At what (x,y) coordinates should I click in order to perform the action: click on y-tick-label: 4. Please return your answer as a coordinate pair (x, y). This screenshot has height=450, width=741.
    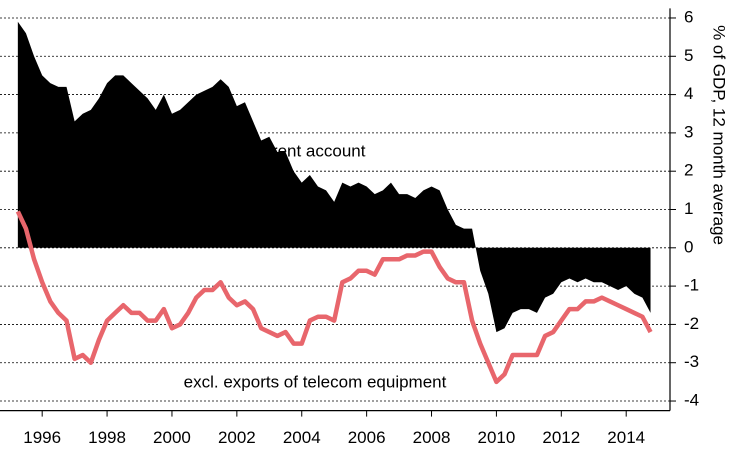
    Looking at the image, I should click on (688, 93).